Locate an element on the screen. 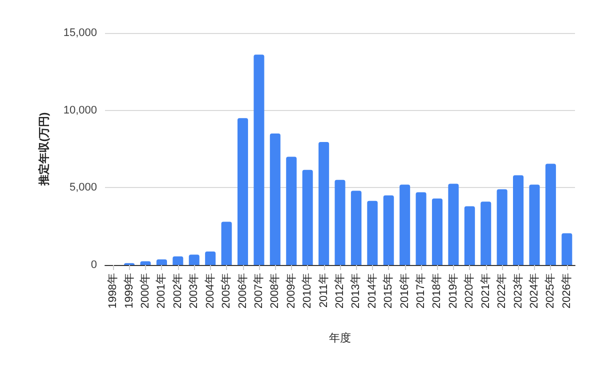 The height and width of the screenshot is (370, 600). x-tick-label: 2008年 is located at coordinates (275, 290).